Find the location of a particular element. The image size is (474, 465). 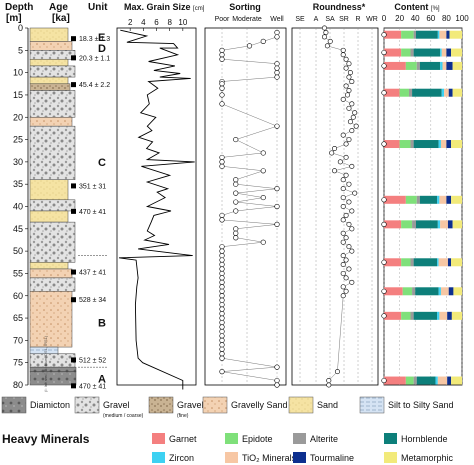

roundness-category-label: WR is located at coordinates (372, 19).